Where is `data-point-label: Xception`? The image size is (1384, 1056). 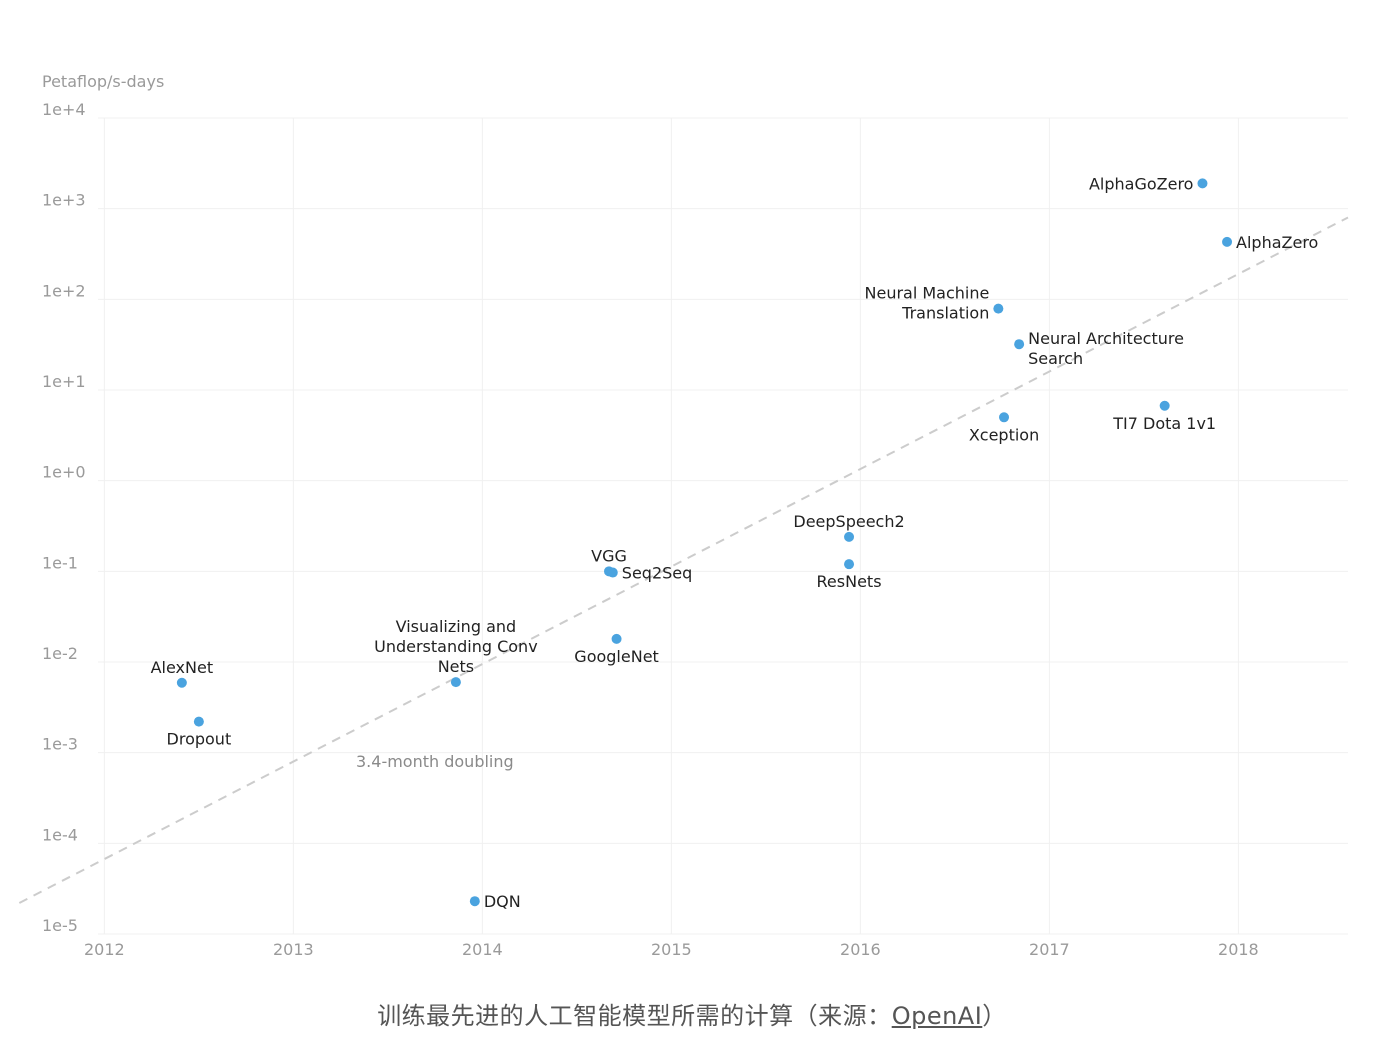 data-point-label: Xception is located at coordinates (1004, 434).